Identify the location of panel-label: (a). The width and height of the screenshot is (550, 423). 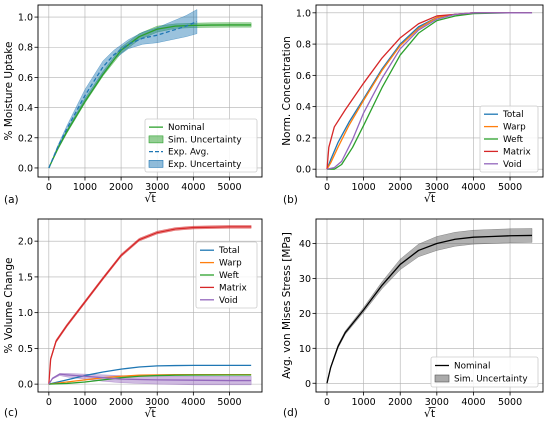
(11, 200).